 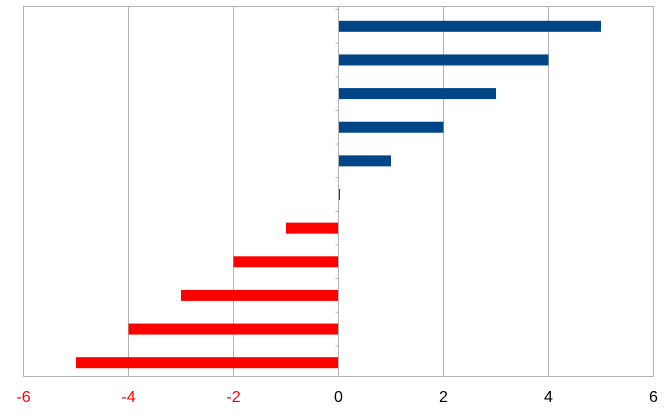 I want to click on x-tick-label: 6, so click(x=653, y=397).